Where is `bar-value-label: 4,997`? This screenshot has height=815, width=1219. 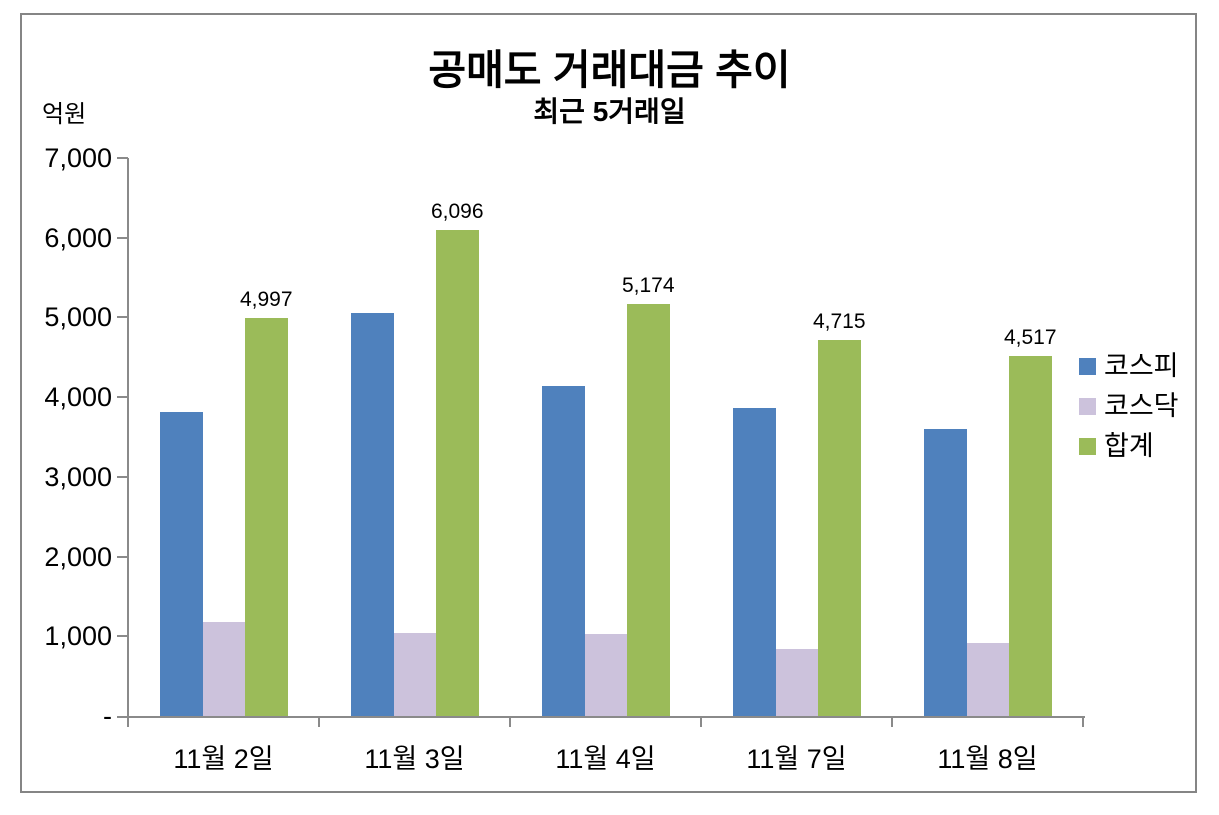
bar-value-label: 4,997 is located at coordinates (266, 299).